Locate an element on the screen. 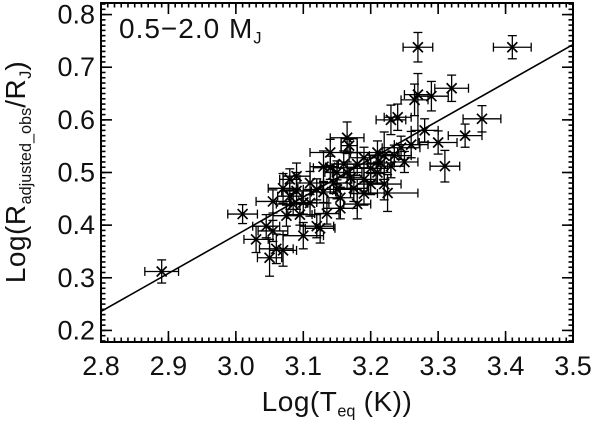 The image size is (600, 429). annotation-subscript: J is located at coordinates (257, 38).